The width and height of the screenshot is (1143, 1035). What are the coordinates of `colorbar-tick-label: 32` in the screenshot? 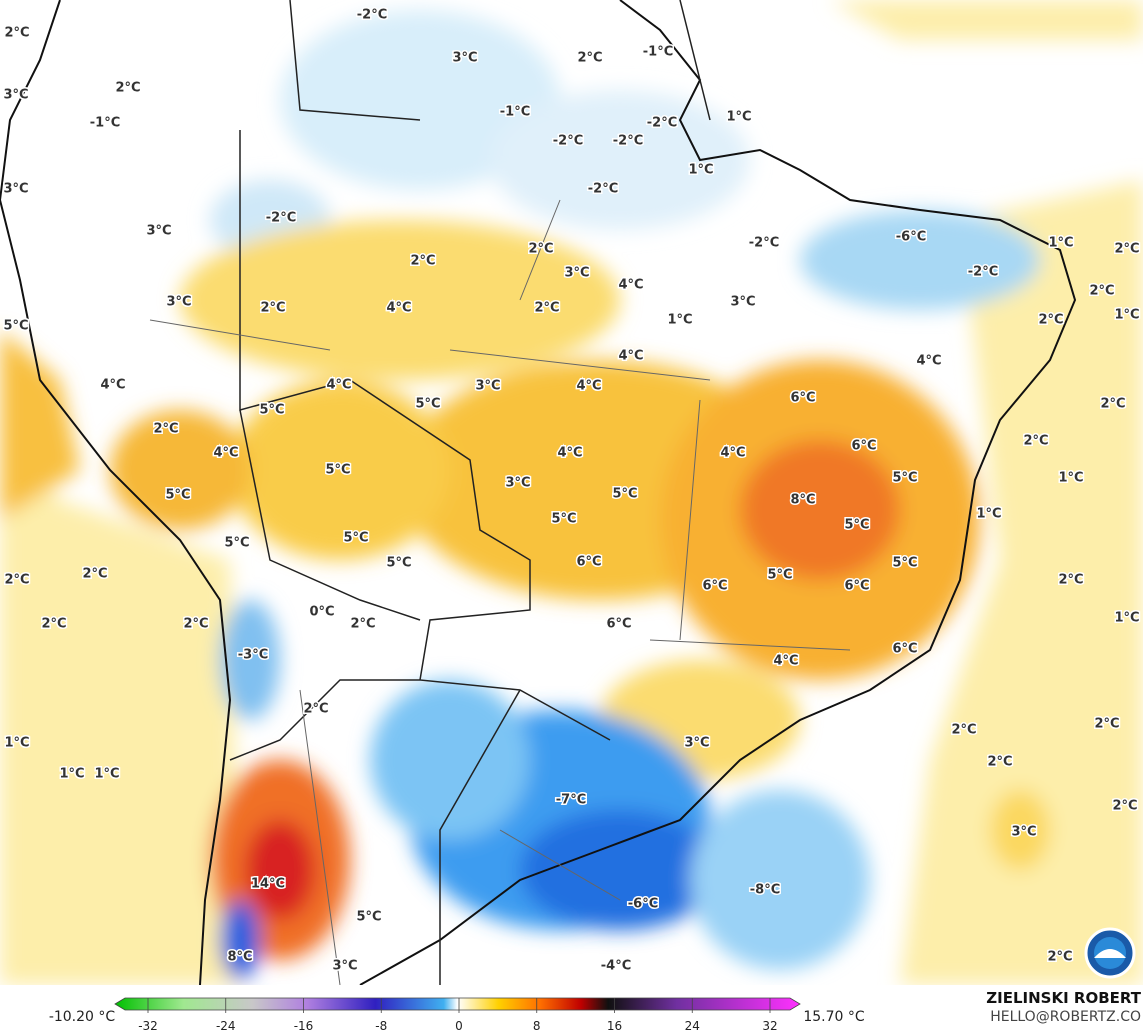 It's located at (769, 1026).